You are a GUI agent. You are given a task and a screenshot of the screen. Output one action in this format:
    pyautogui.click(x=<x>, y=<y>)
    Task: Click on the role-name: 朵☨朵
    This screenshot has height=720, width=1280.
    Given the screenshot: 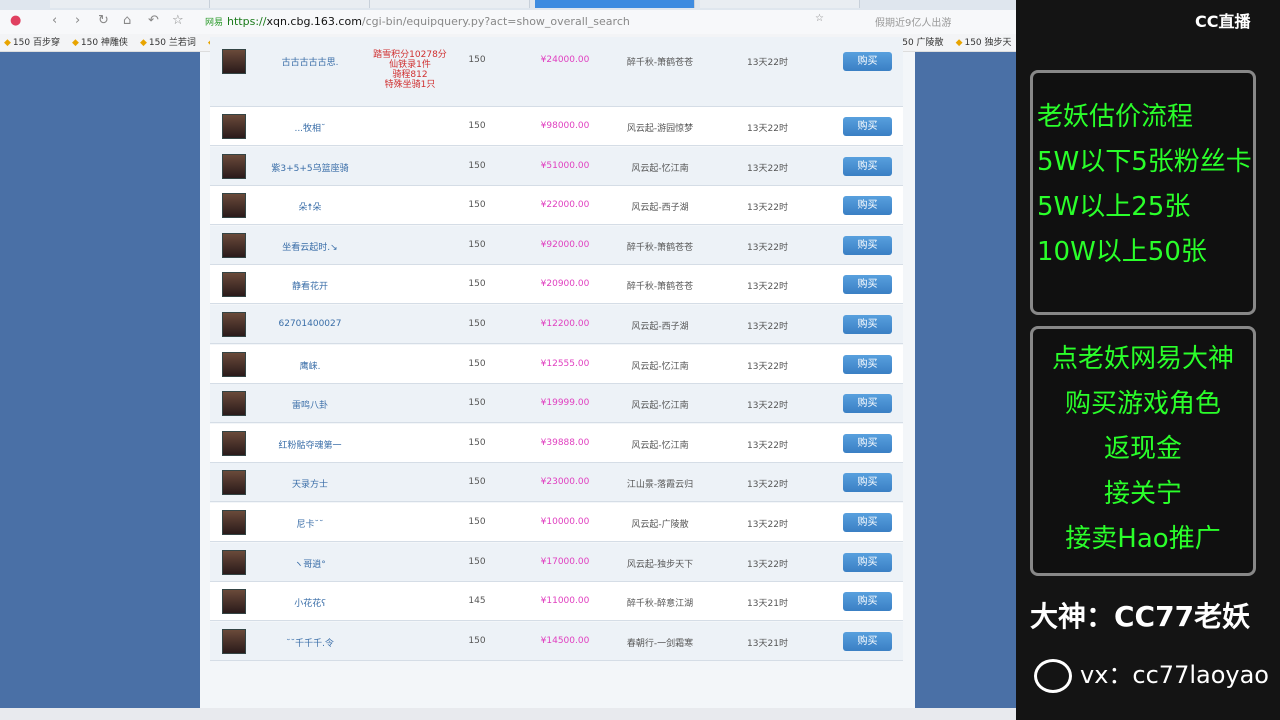 What is the action you would take?
    pyautogui.click(x=310, y=208)
    